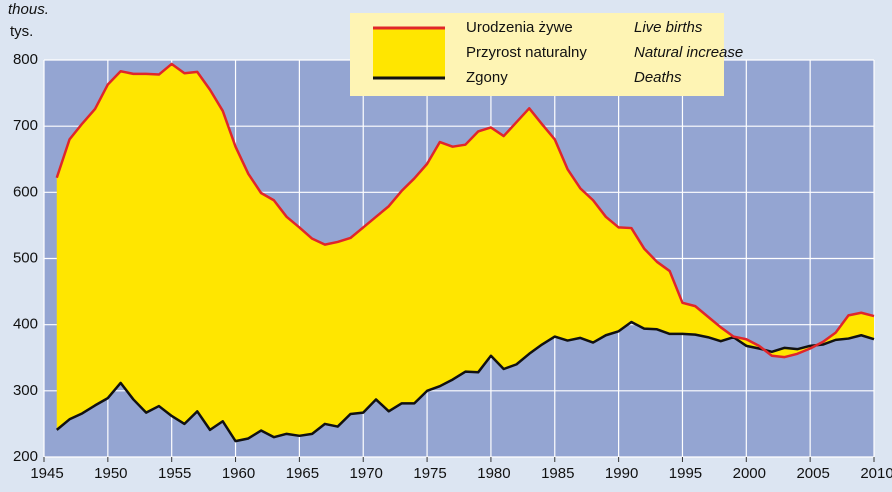 Image resolution: width=892 pixels, height=492 pixels. Describe the element at coordinates (25, 125) in the screenshot. I see `y-tick-label: 700` at that location.